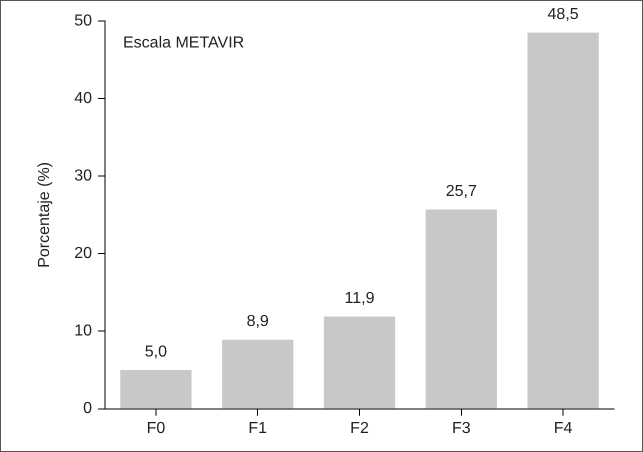  Describe the element at coordinates (258, 428) in the screenshot. I see `x-tick-label: F1` at that location.